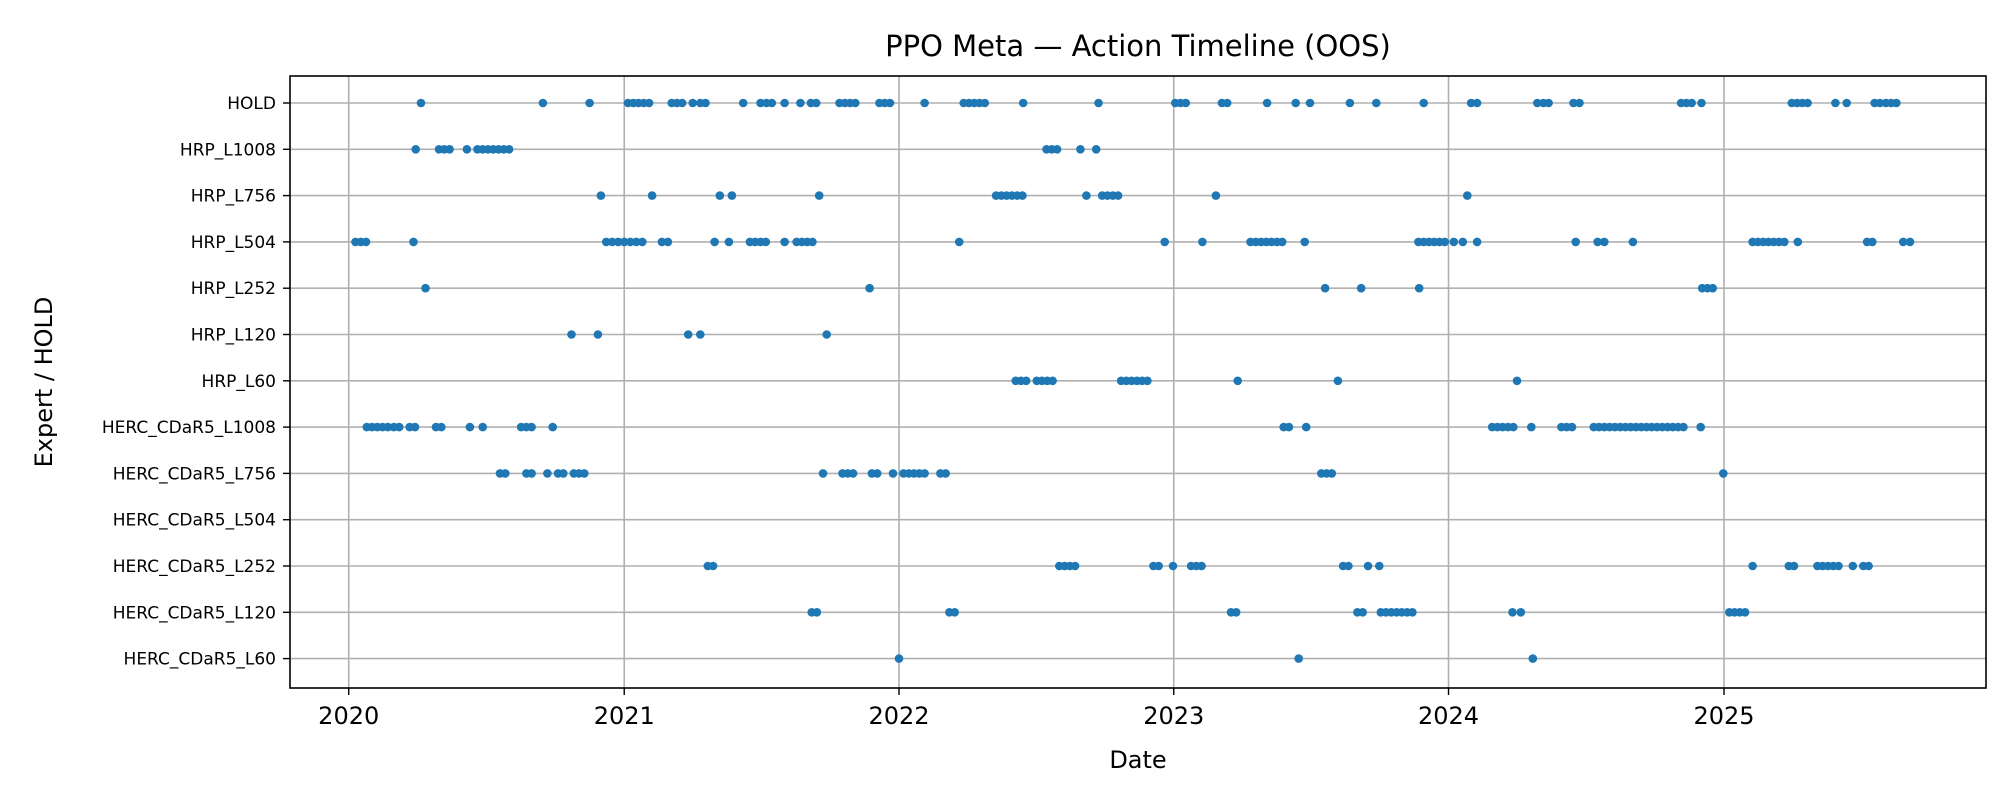  Describe the element at coordinates (233, 197) in the screenshot. I see `y-tick-label: HRP_L756` at that location.